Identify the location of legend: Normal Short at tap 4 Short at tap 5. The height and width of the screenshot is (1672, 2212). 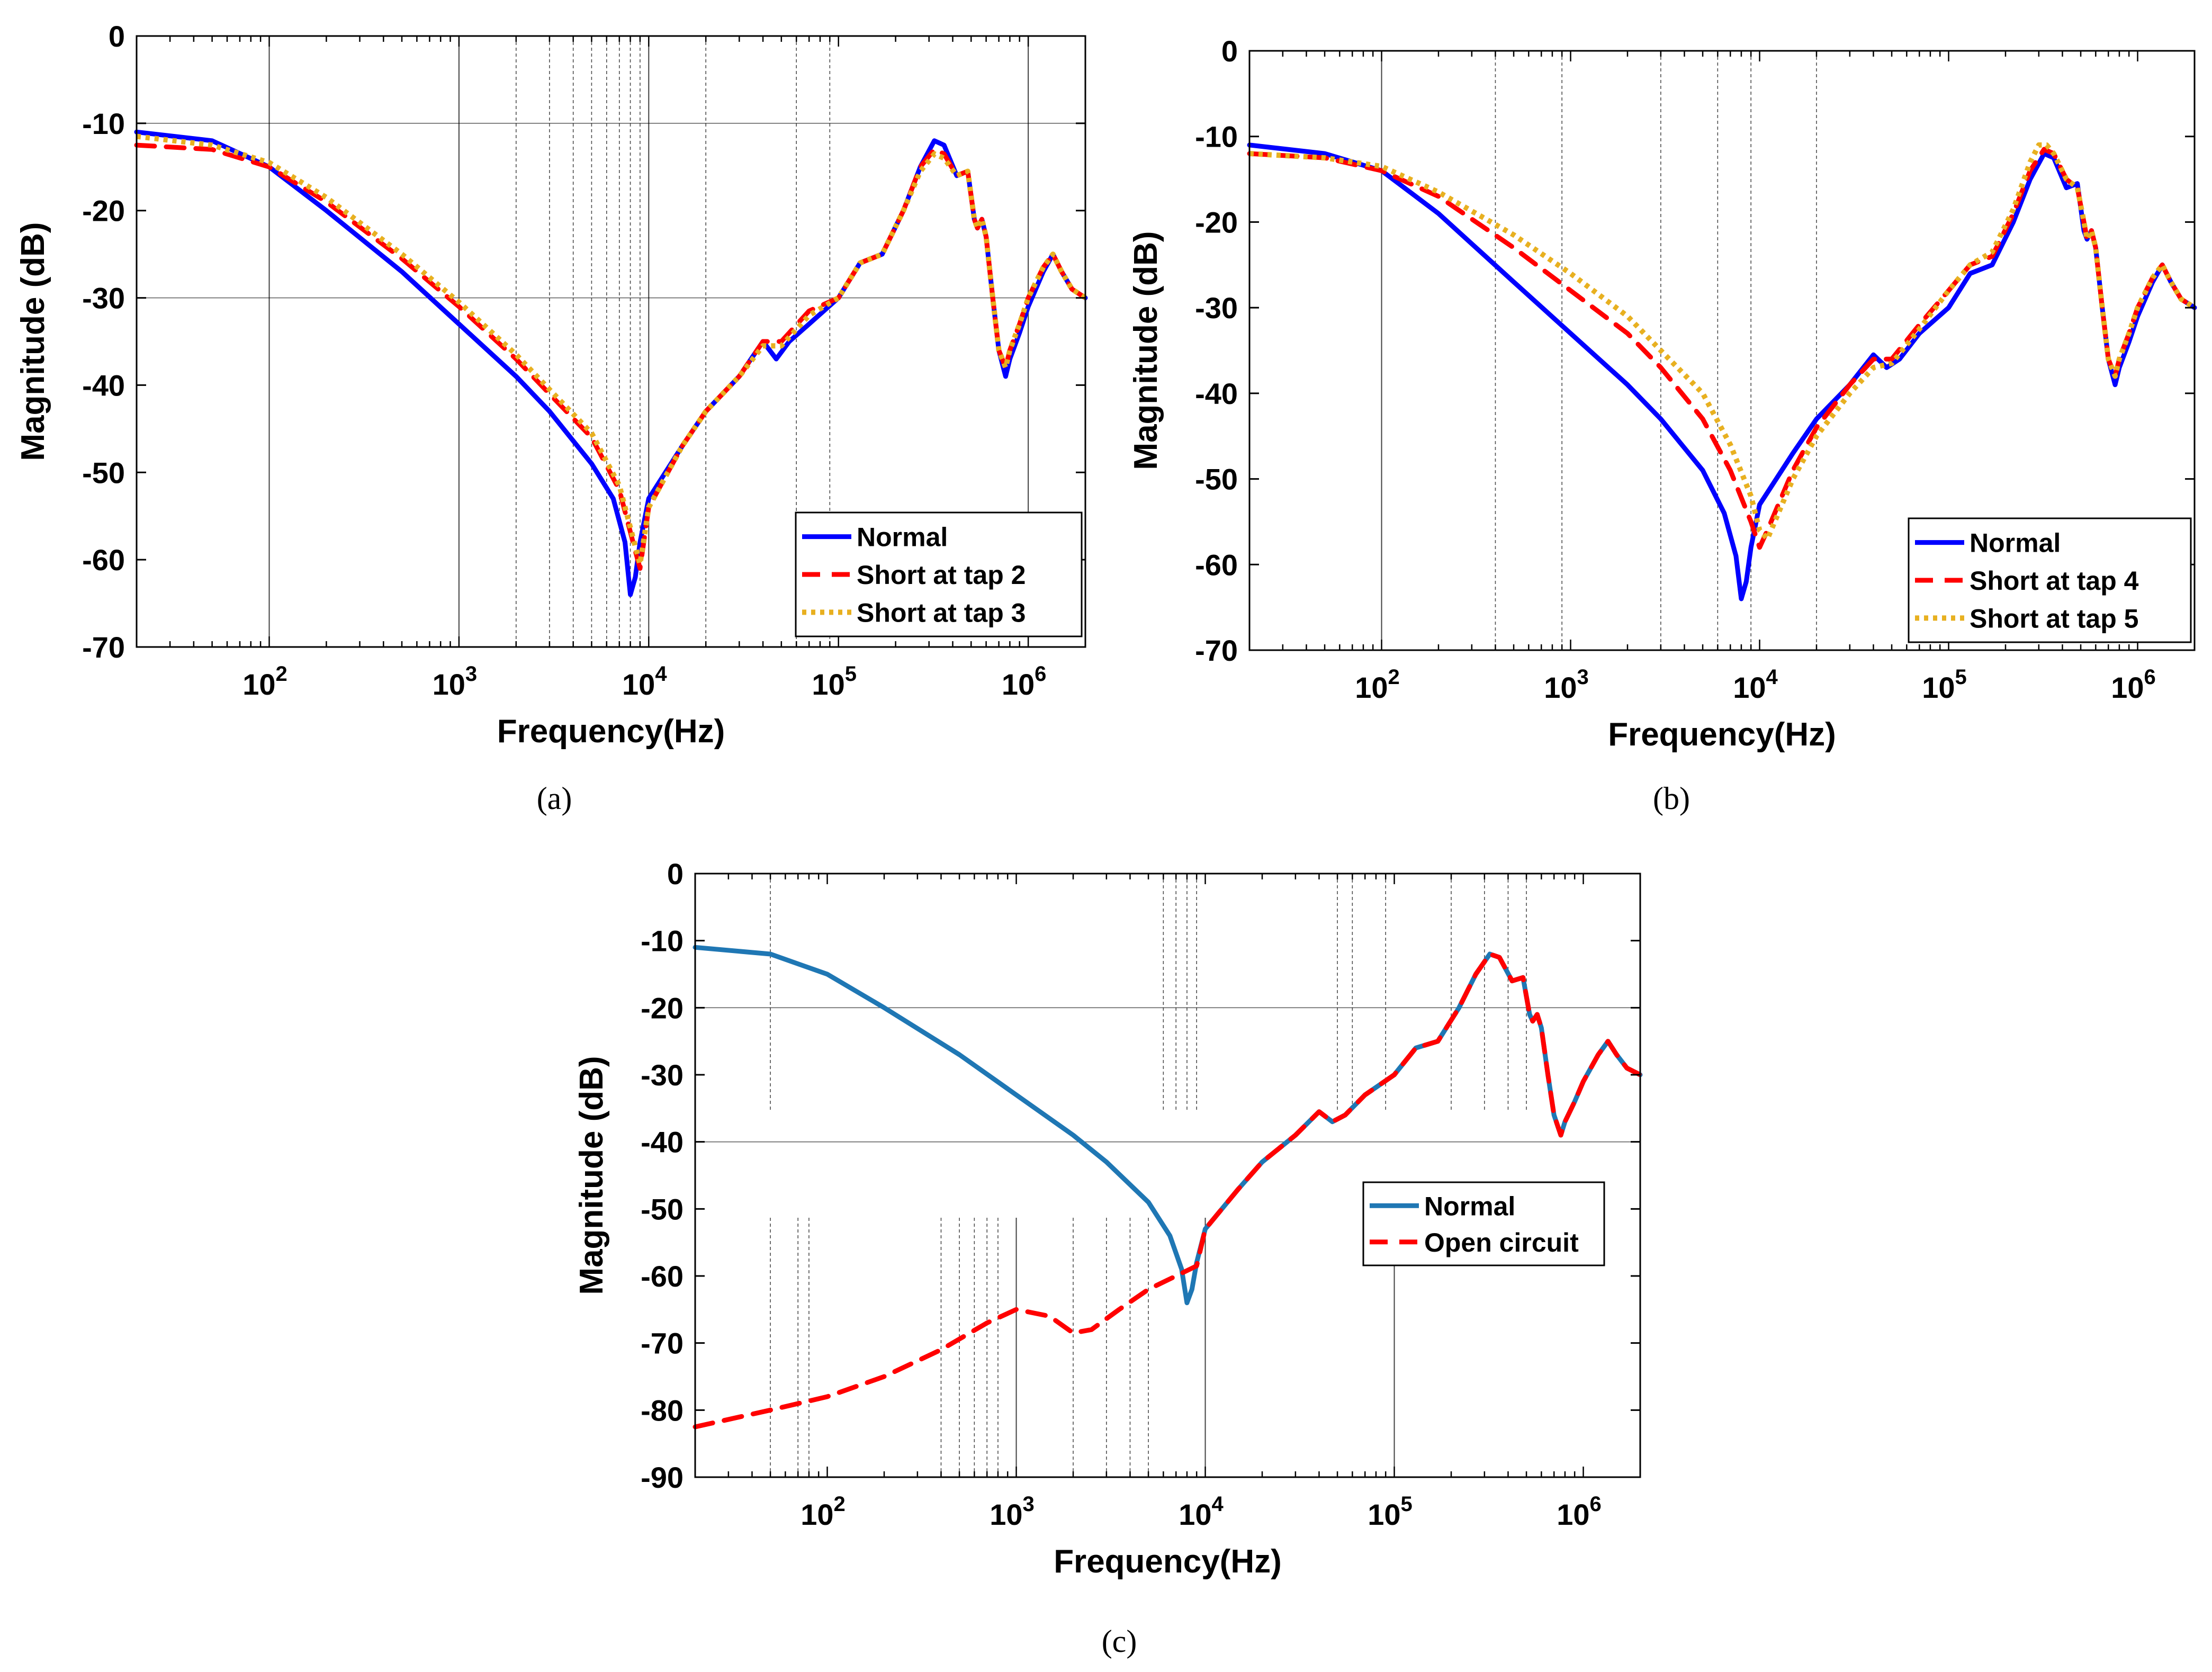
(2050, 580).